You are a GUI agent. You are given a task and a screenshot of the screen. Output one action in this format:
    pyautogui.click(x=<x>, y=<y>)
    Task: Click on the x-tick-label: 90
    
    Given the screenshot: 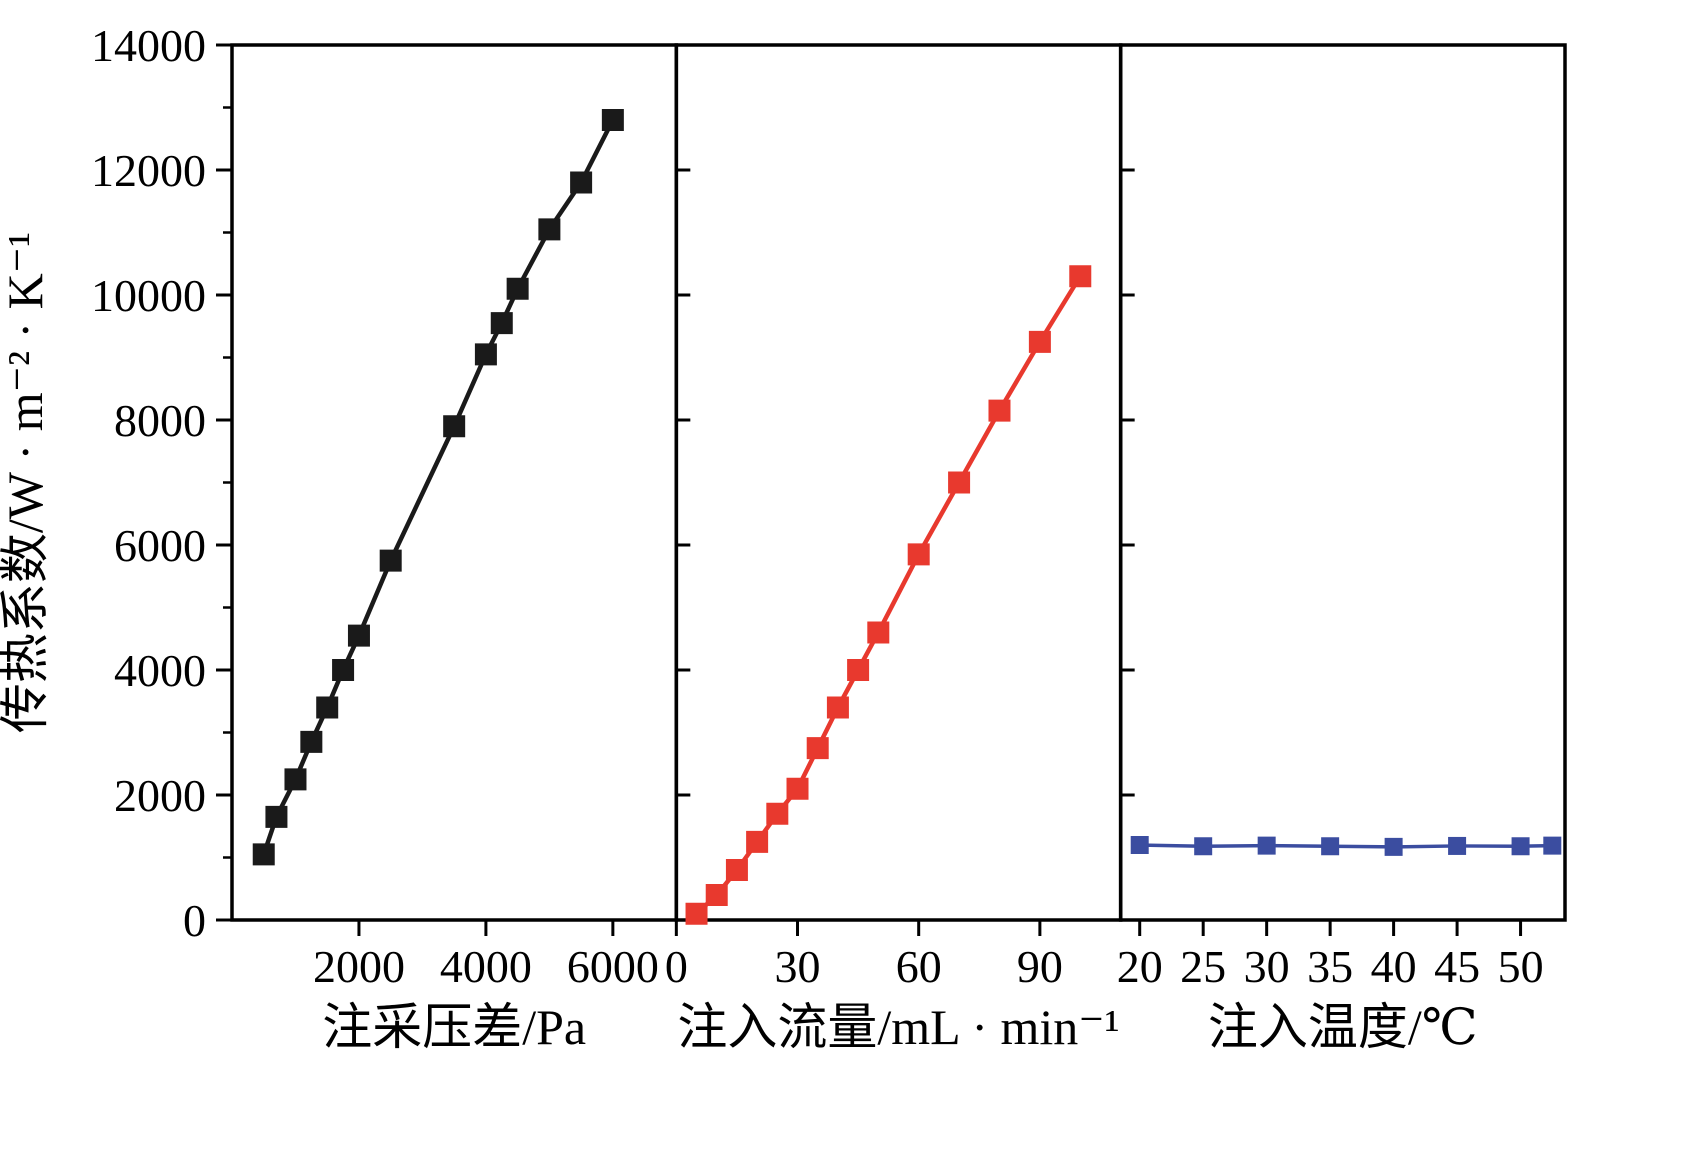 What is the action you would take?
    pyautogui.click(x=1040, y=966)
    